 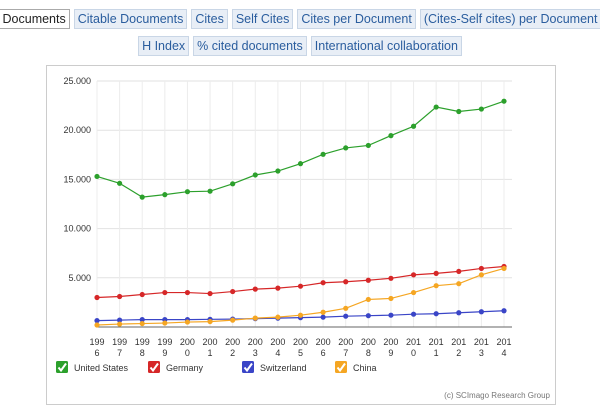 I want to click on tab-cites: Cites, so click(x=209, y=19).